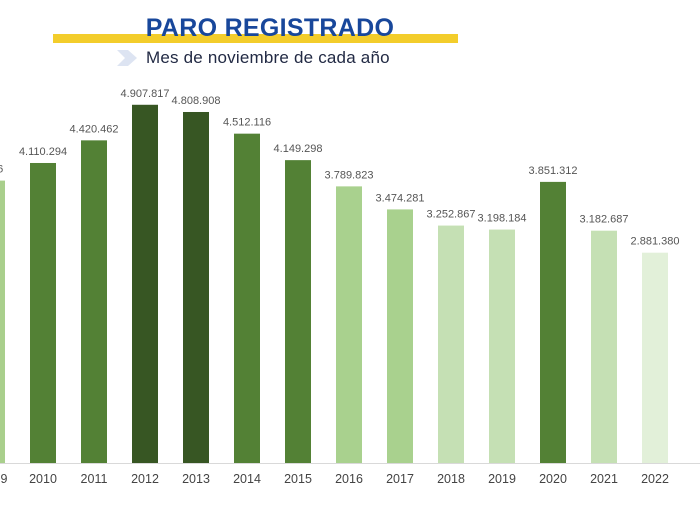 This screenshot has width=700, height=525. Describe the element at coordinates (94, 129) in the screenshot. I see `value-label-2011: 4.420.462` at that location.